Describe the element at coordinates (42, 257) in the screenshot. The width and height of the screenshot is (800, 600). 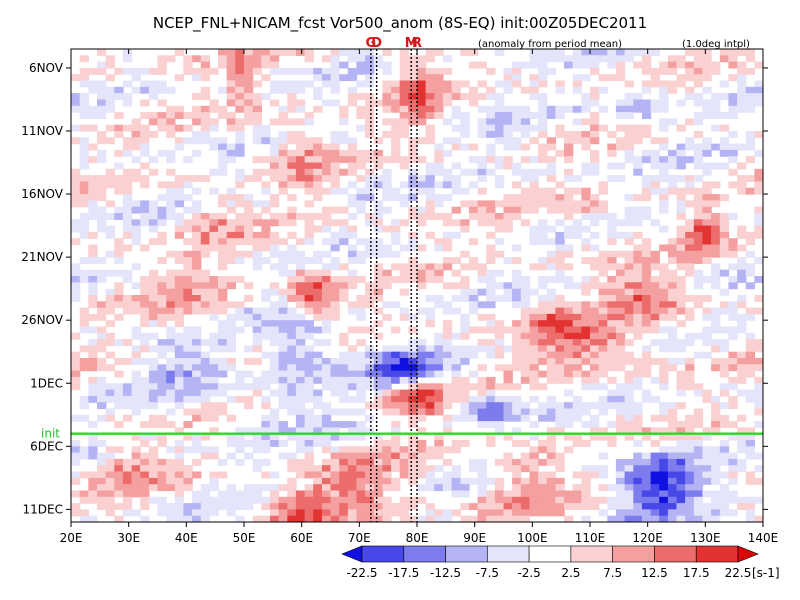
I see `y-tick-label: 21NOV` at that location.